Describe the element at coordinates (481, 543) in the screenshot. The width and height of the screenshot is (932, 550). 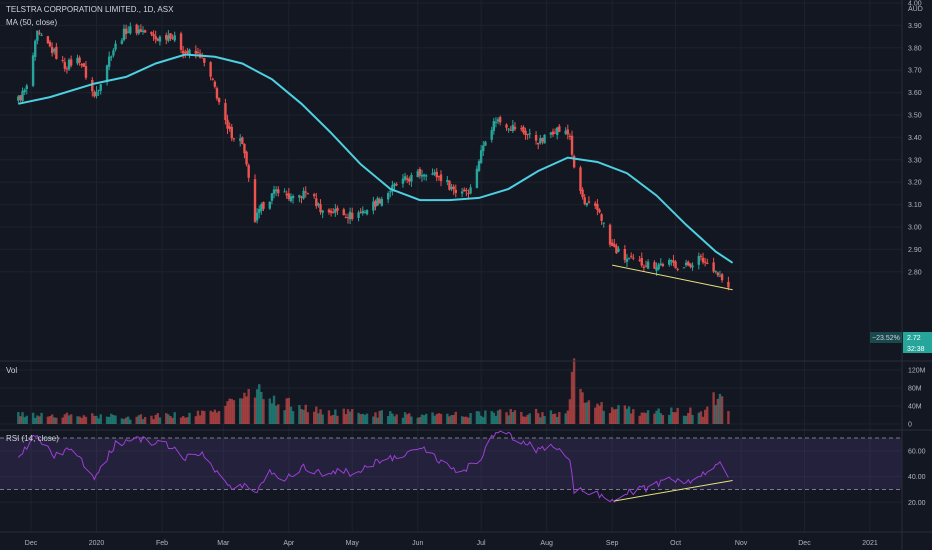
I see `time-tick-label: Jul` at that location.